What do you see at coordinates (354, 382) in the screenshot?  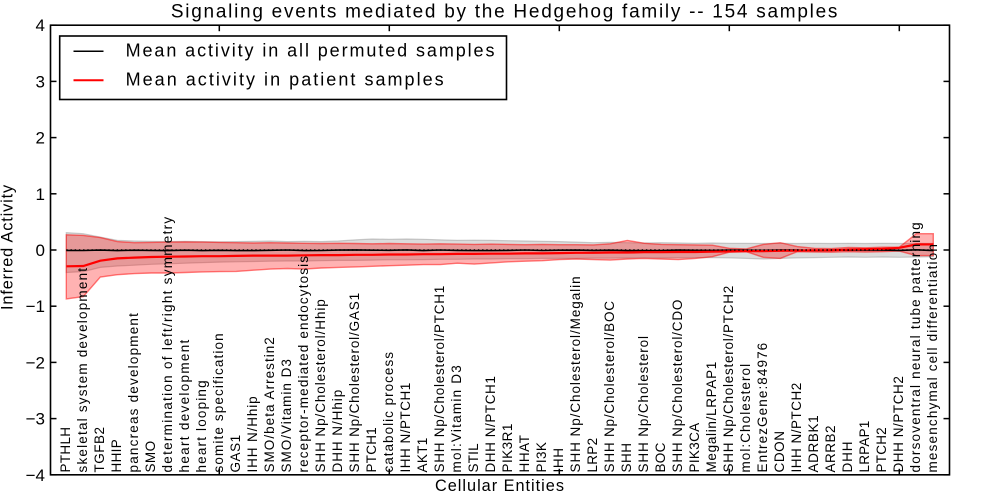 I see `svg-text: SHH Np/Cholesterol/GAS1` at bounding box center [354, 382].